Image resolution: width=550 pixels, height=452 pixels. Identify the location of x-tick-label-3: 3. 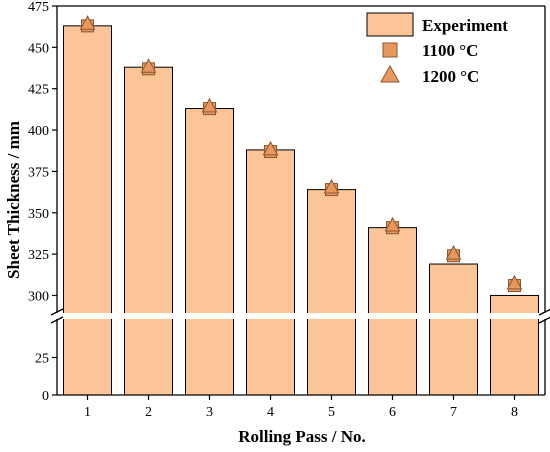
(209, 412).